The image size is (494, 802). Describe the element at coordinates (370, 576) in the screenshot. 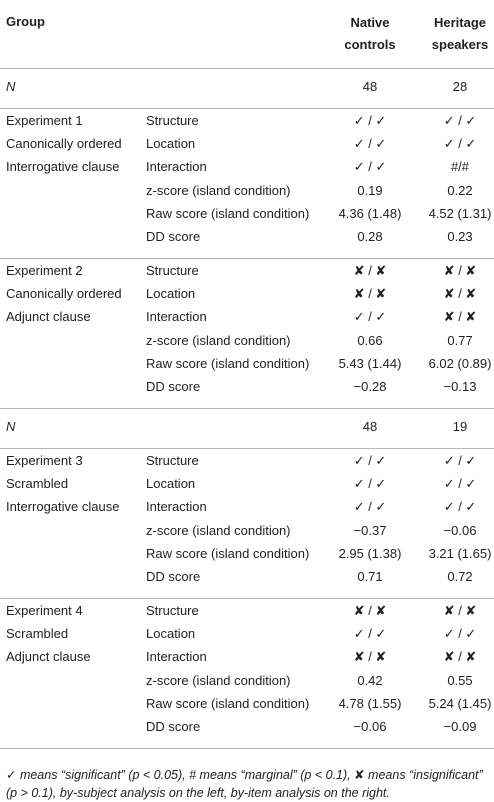

I see `native-value: 0.71` at that location.